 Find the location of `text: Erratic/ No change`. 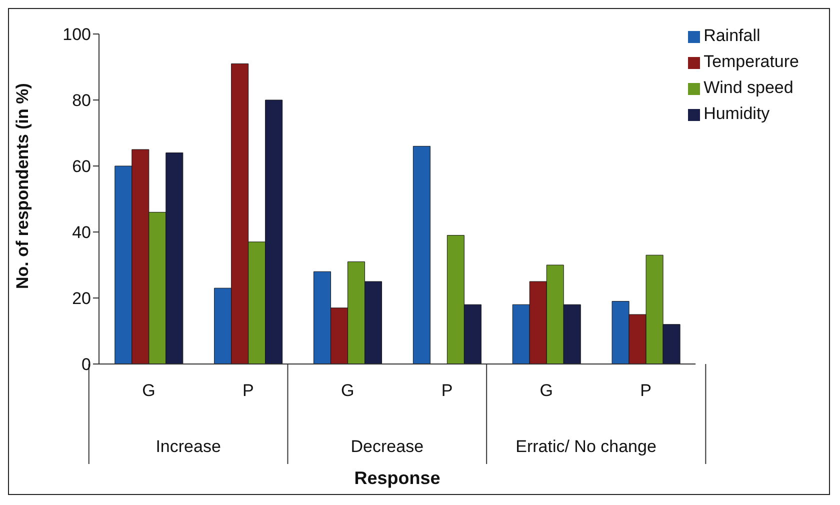

text: Erratic/ No change is located at coordinates (586, 446).